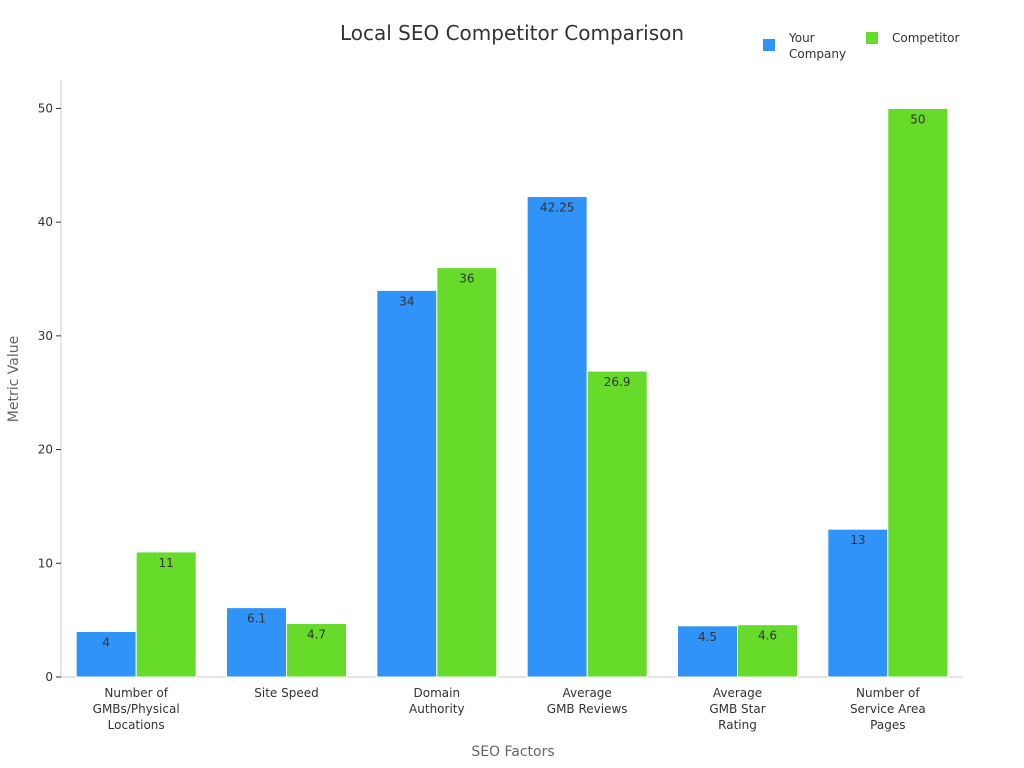 The height and width of the screenshot is (768, 1024). Describe the element at coordinates (45, 336) in the screenshot. I see `y-tick-label: 30` at that location.